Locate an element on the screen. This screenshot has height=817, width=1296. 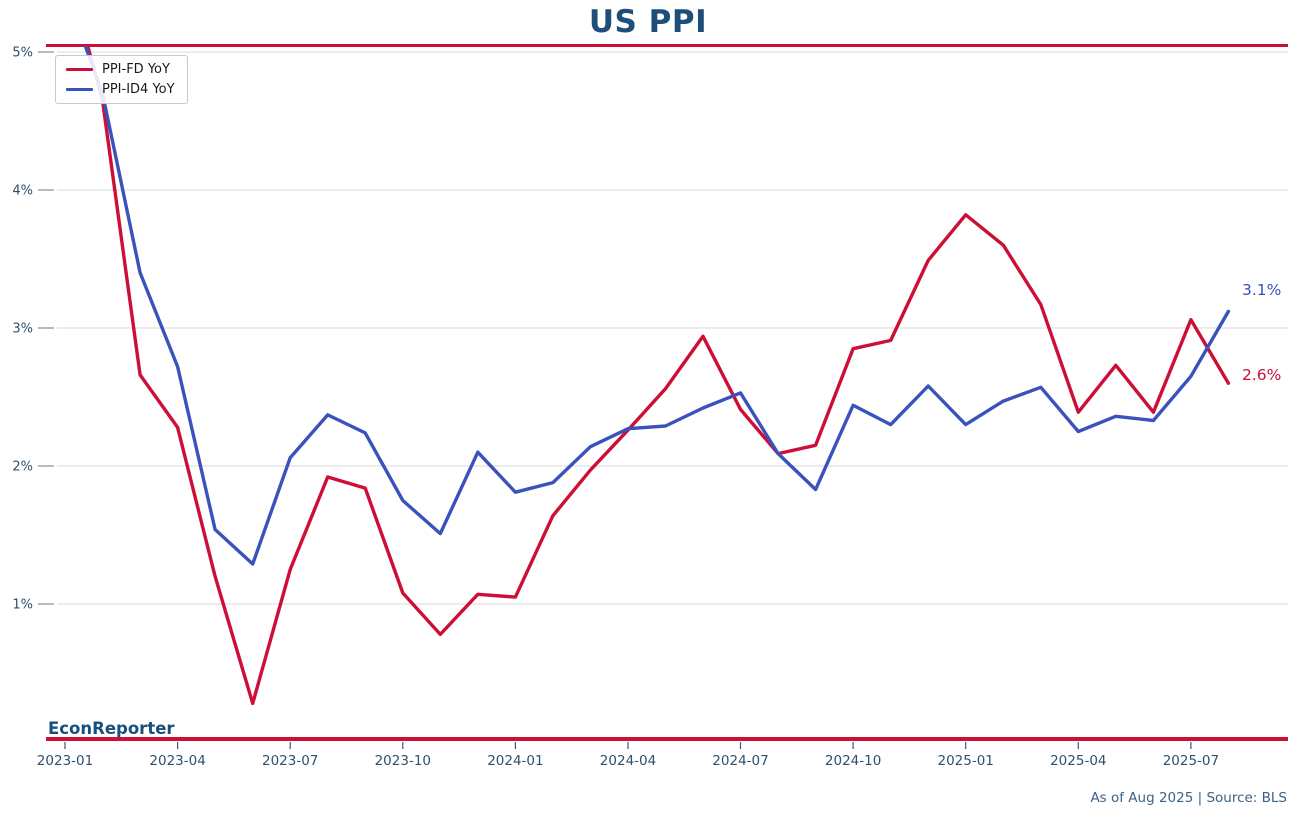
x-tick-label: 2023-01 is located at coordinates (65, 761).